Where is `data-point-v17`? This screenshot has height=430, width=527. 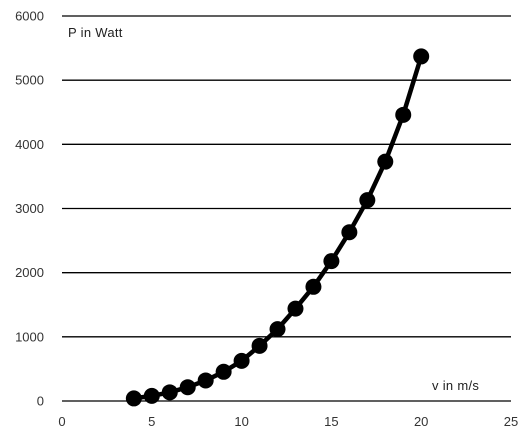 data-point-v17 is located at coordinates (367, 200).